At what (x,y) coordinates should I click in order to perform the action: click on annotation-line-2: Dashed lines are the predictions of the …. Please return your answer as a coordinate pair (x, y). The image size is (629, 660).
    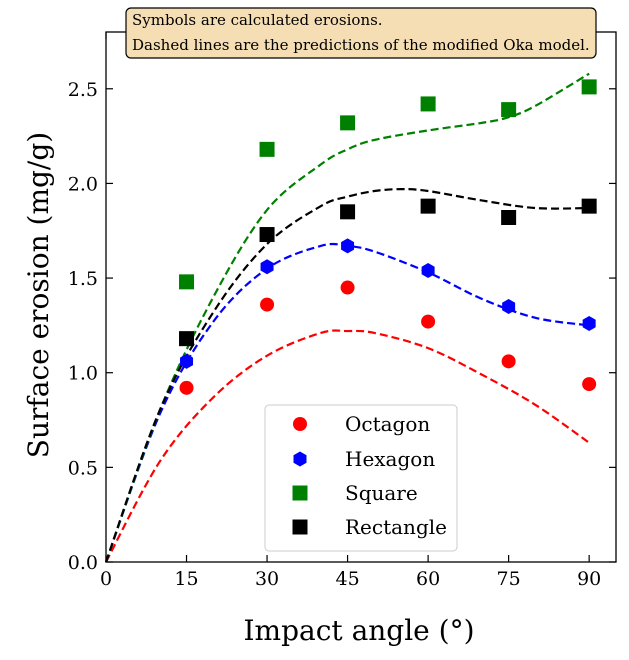
    Looking at the image, I should click on (361, 45).